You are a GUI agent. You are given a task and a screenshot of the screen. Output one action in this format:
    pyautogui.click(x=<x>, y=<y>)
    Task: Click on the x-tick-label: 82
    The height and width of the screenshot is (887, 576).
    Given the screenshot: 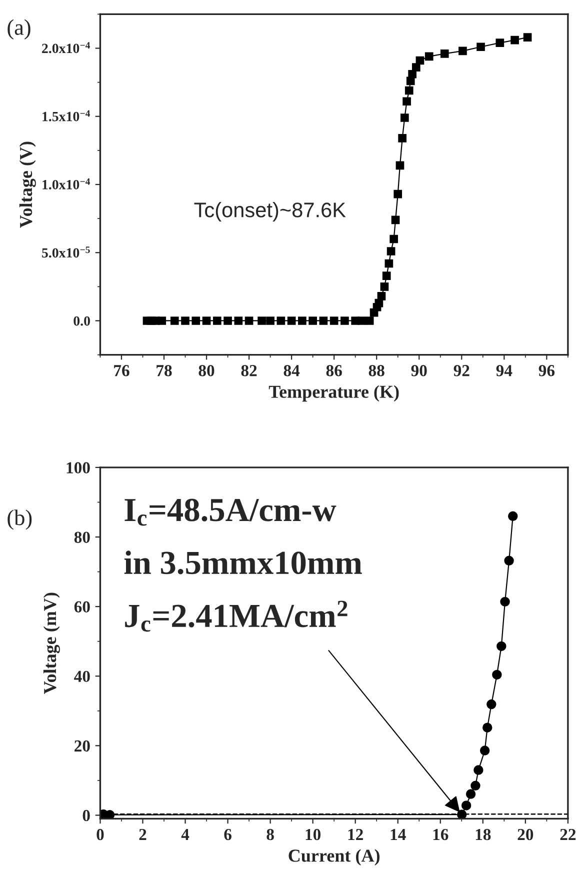 What is the action you would take?
    pyautogui.click(x=249, y=370)
    